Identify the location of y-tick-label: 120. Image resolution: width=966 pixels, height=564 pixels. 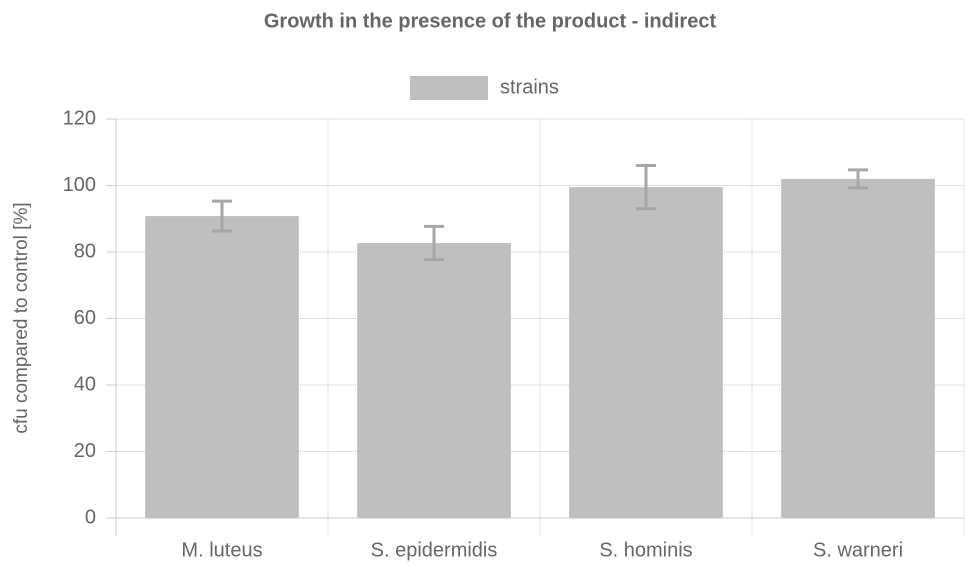
(79, 118).